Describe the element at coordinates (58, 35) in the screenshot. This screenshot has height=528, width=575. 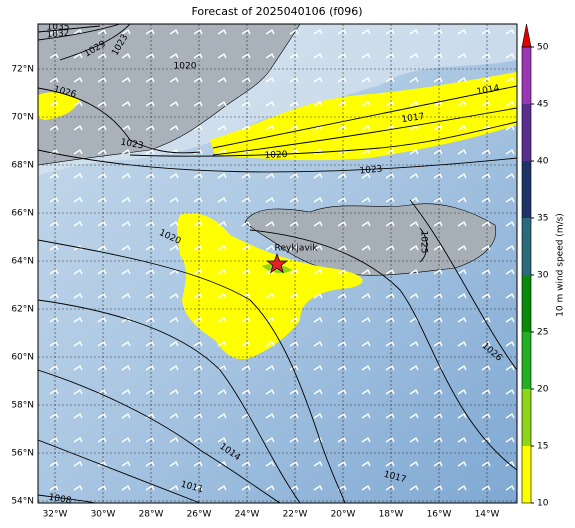
I see `contour-label: 1032` at that location.